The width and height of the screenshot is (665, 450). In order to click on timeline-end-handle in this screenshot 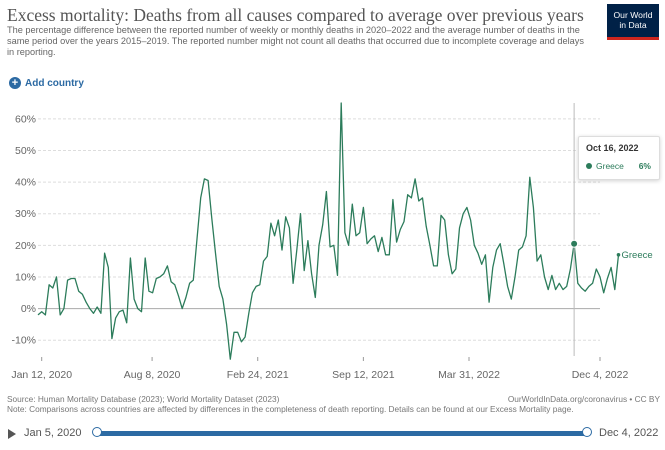, I will do `click(587, 432)`.